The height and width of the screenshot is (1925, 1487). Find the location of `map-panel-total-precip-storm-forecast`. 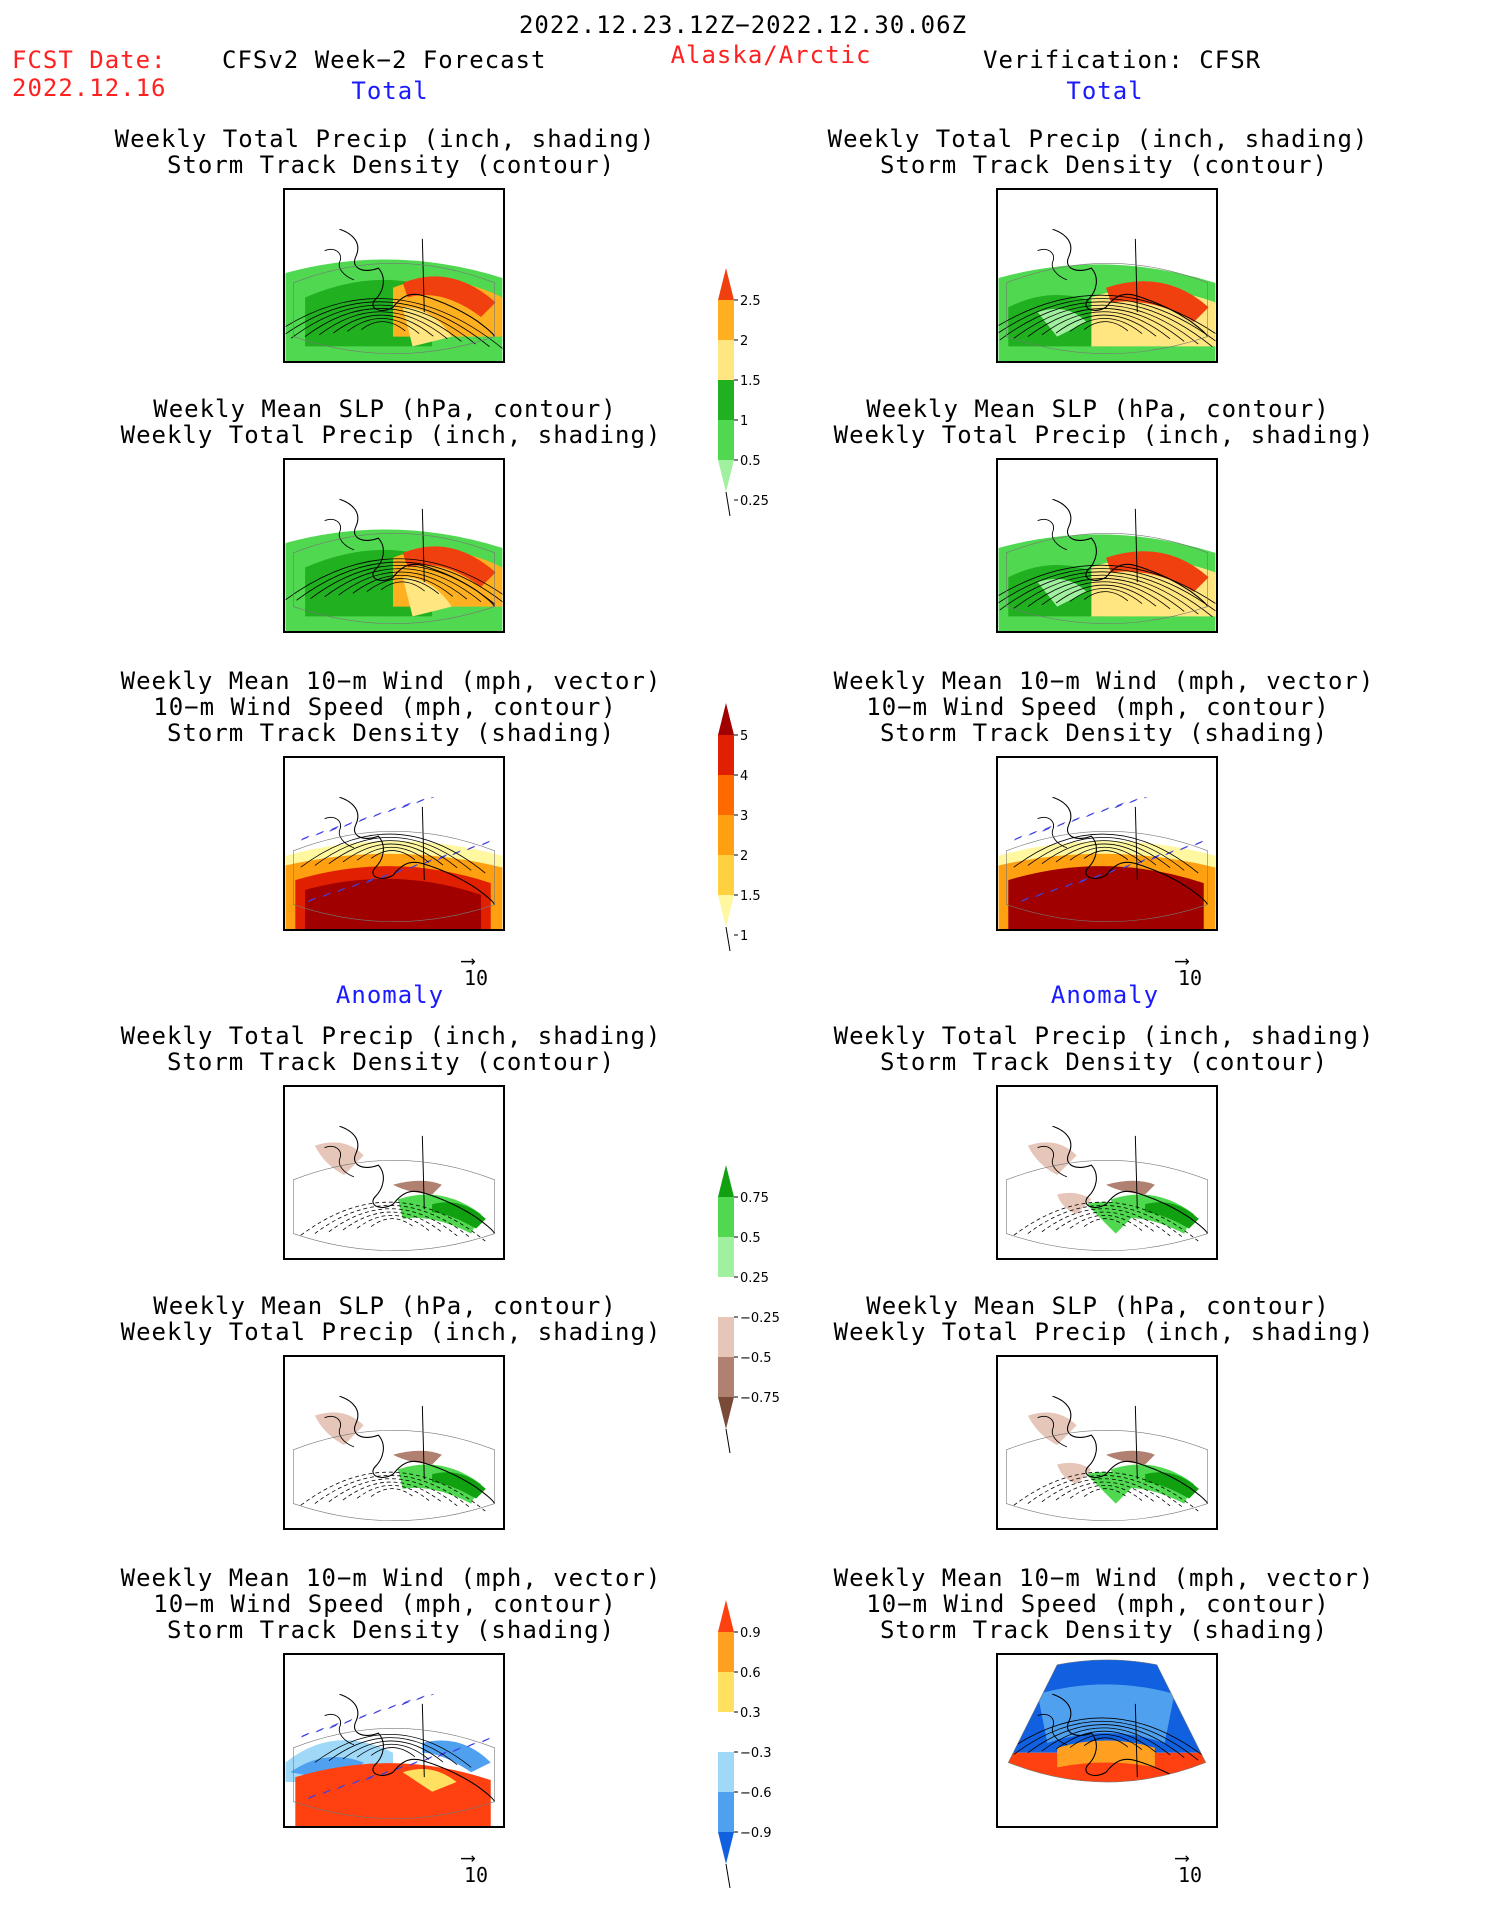

map-panel-total-precip-storm-forecast is located at coordinates (394, 275).